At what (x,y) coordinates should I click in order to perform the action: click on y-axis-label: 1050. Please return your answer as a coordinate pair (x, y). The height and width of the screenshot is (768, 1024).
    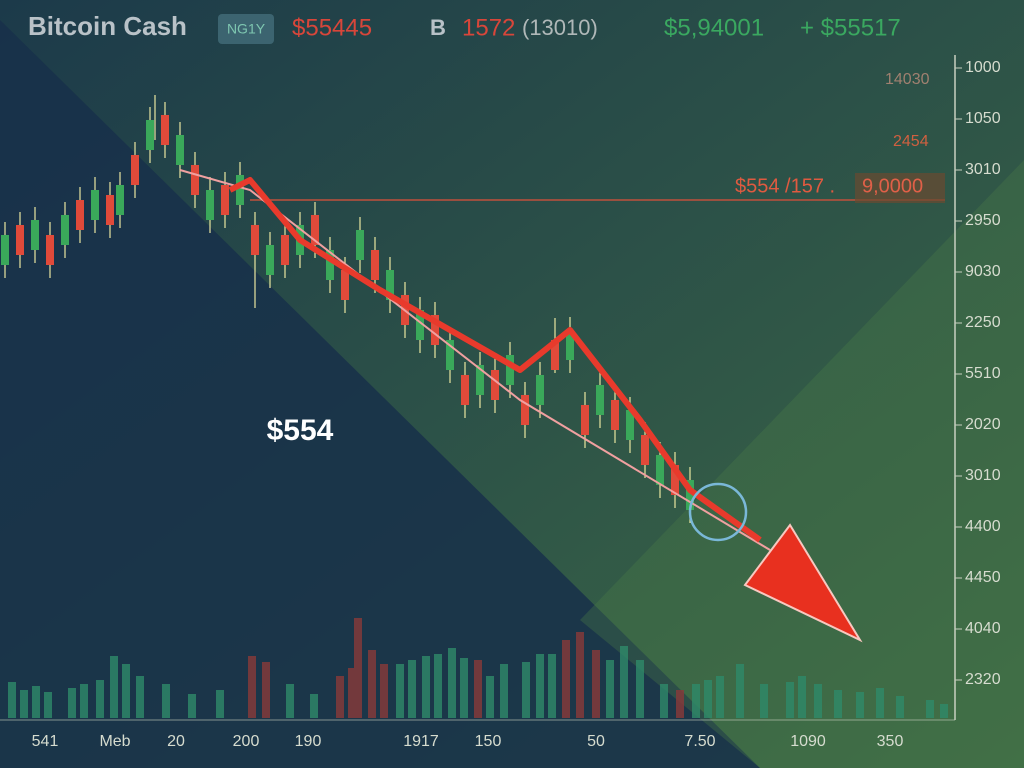
    Looking at the image, I should click on (983, 118).